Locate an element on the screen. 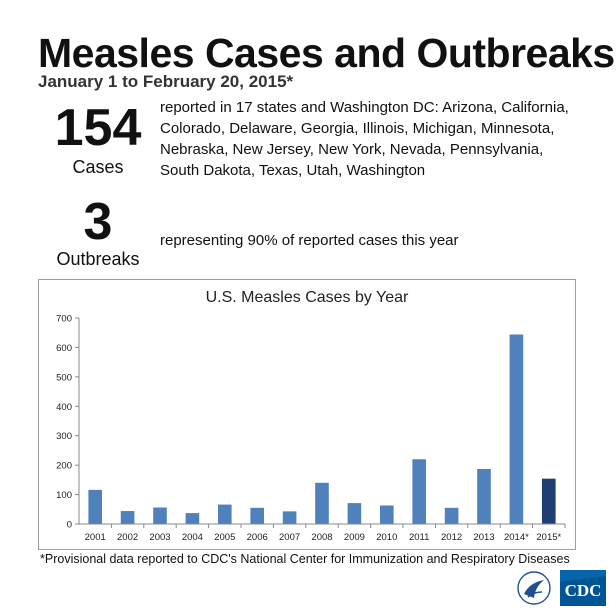  x-tick-label: 2015* is located at coordinates (548, 537).